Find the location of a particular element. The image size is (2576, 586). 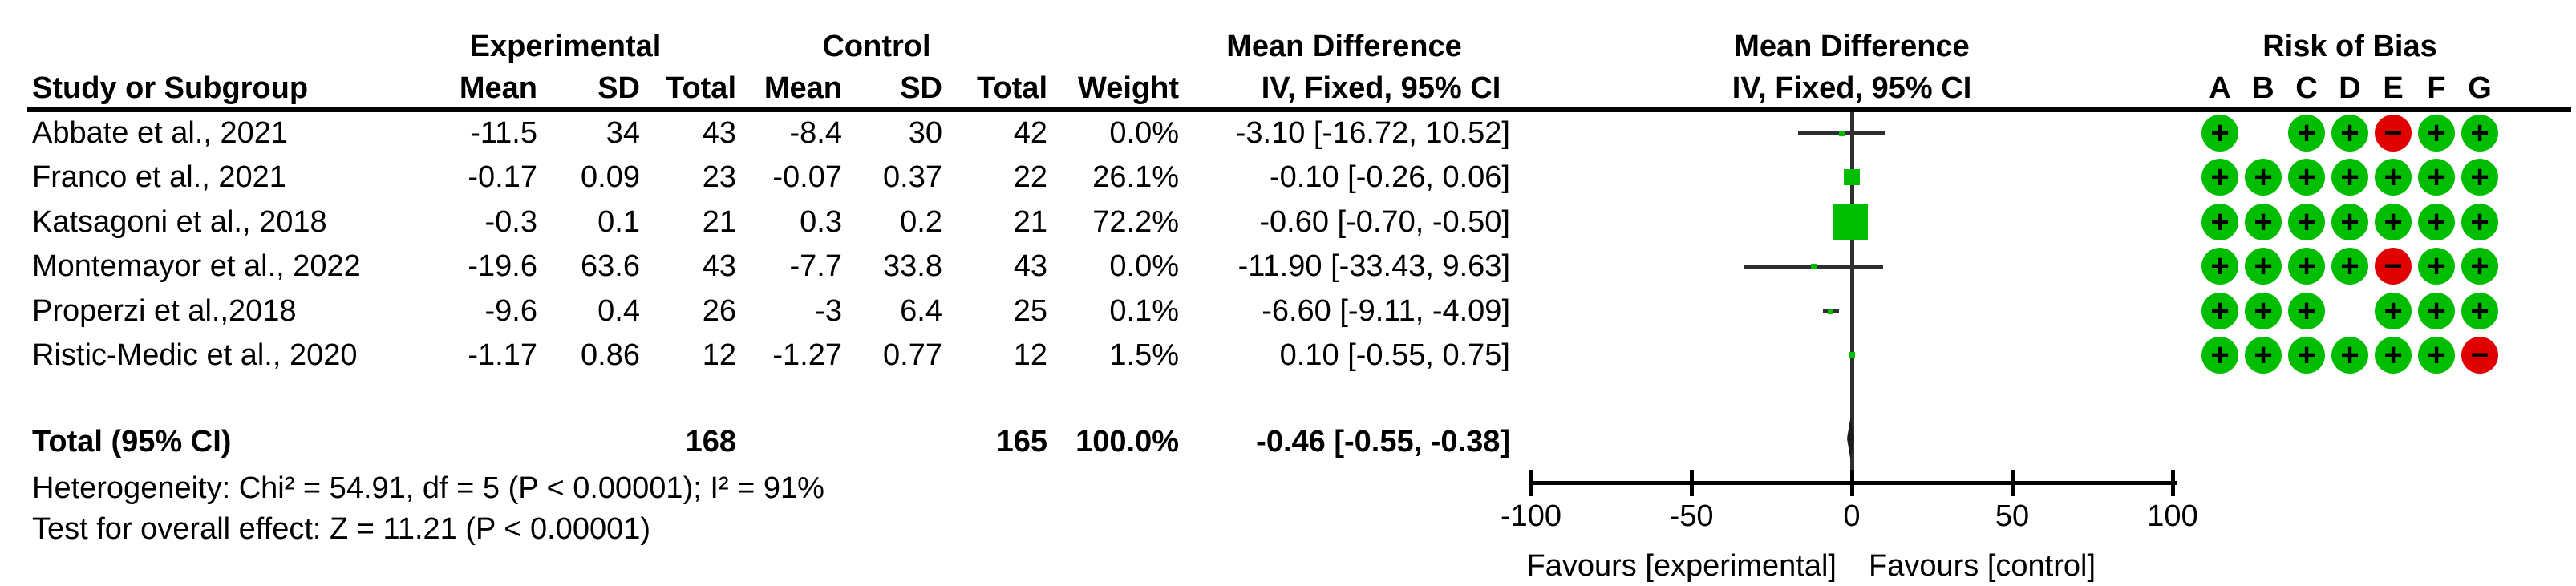

exp-total-value: 26 is located at coordinates (719, 311).